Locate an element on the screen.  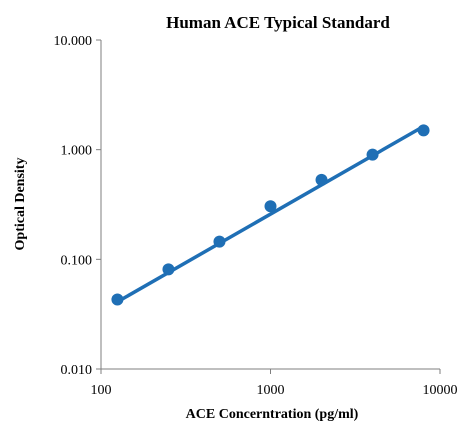
x-axis-label: ACE Concerntration (pg/ml) is located at coordinates (272, 414).